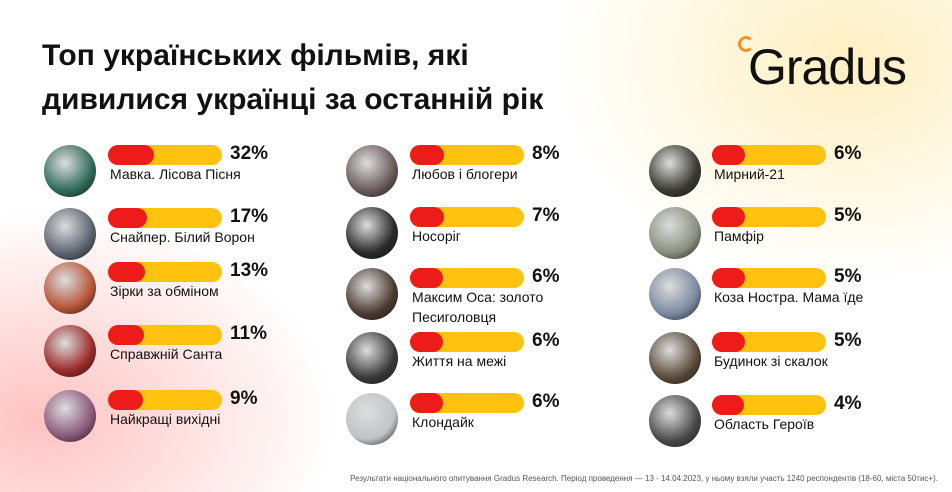 The image size is (952, 492). Describe the element at coordinates (164, 291) in the screenshot. I see `category-label: Зірки за обміном` at that location.